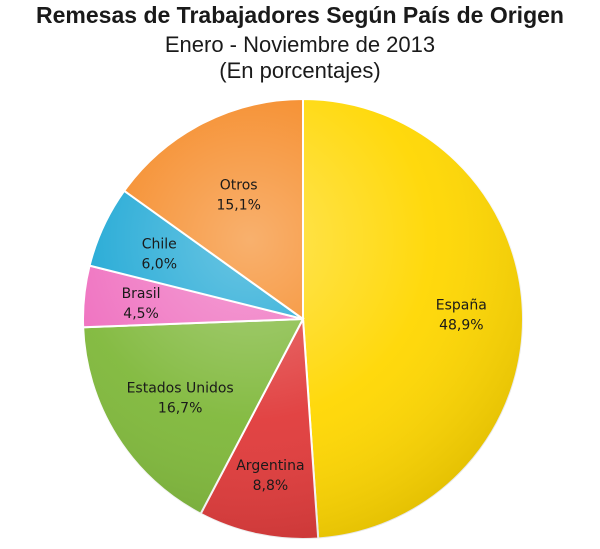 The height and width of the screenshot is (549, 600). Describe the element at coordinates (141, 294) in the screenshot. I see `slice-label: Brasil` at that location.